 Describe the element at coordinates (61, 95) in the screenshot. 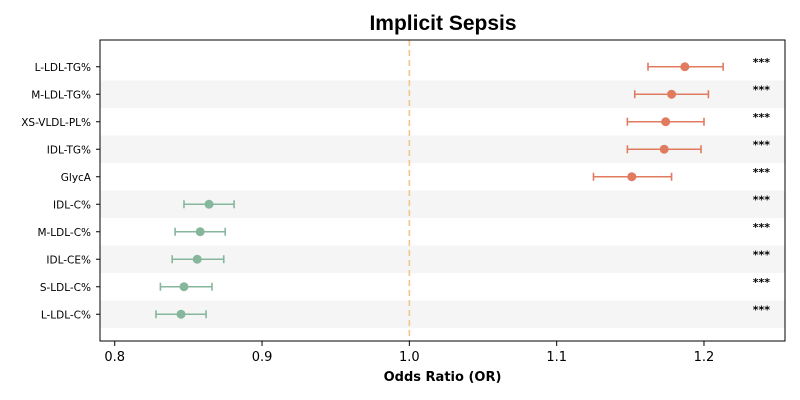

I see `y-tick-label: M-LDL-TG%` at that location.